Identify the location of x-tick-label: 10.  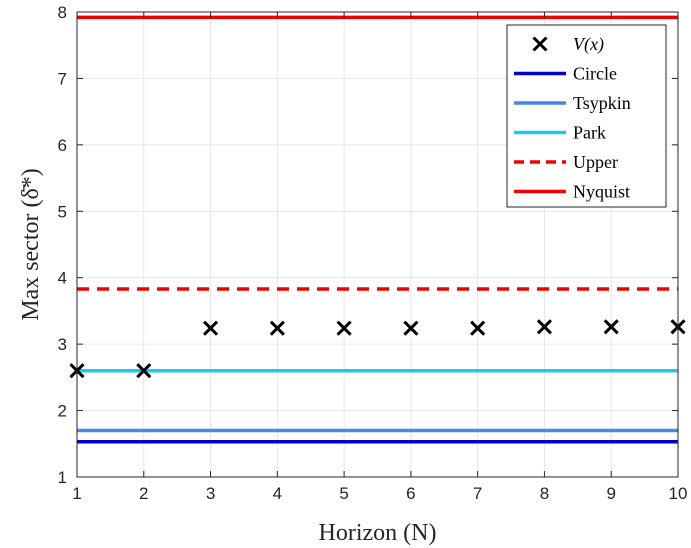
(678, 493).